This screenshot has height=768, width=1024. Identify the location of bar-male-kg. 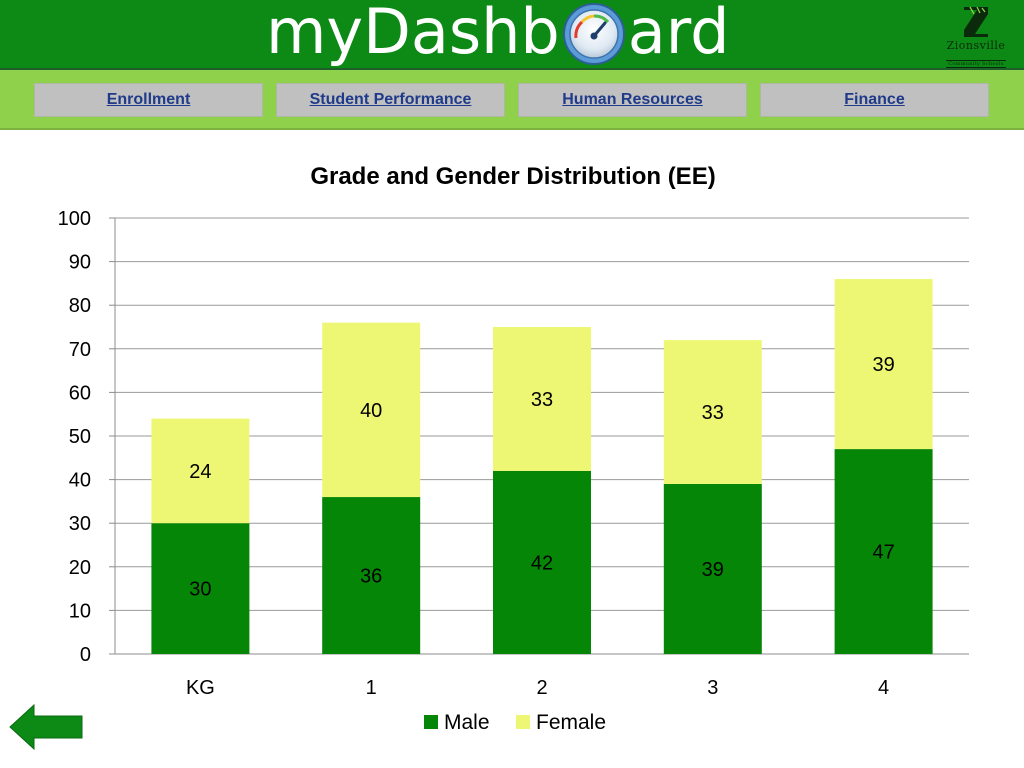
(200, 588).